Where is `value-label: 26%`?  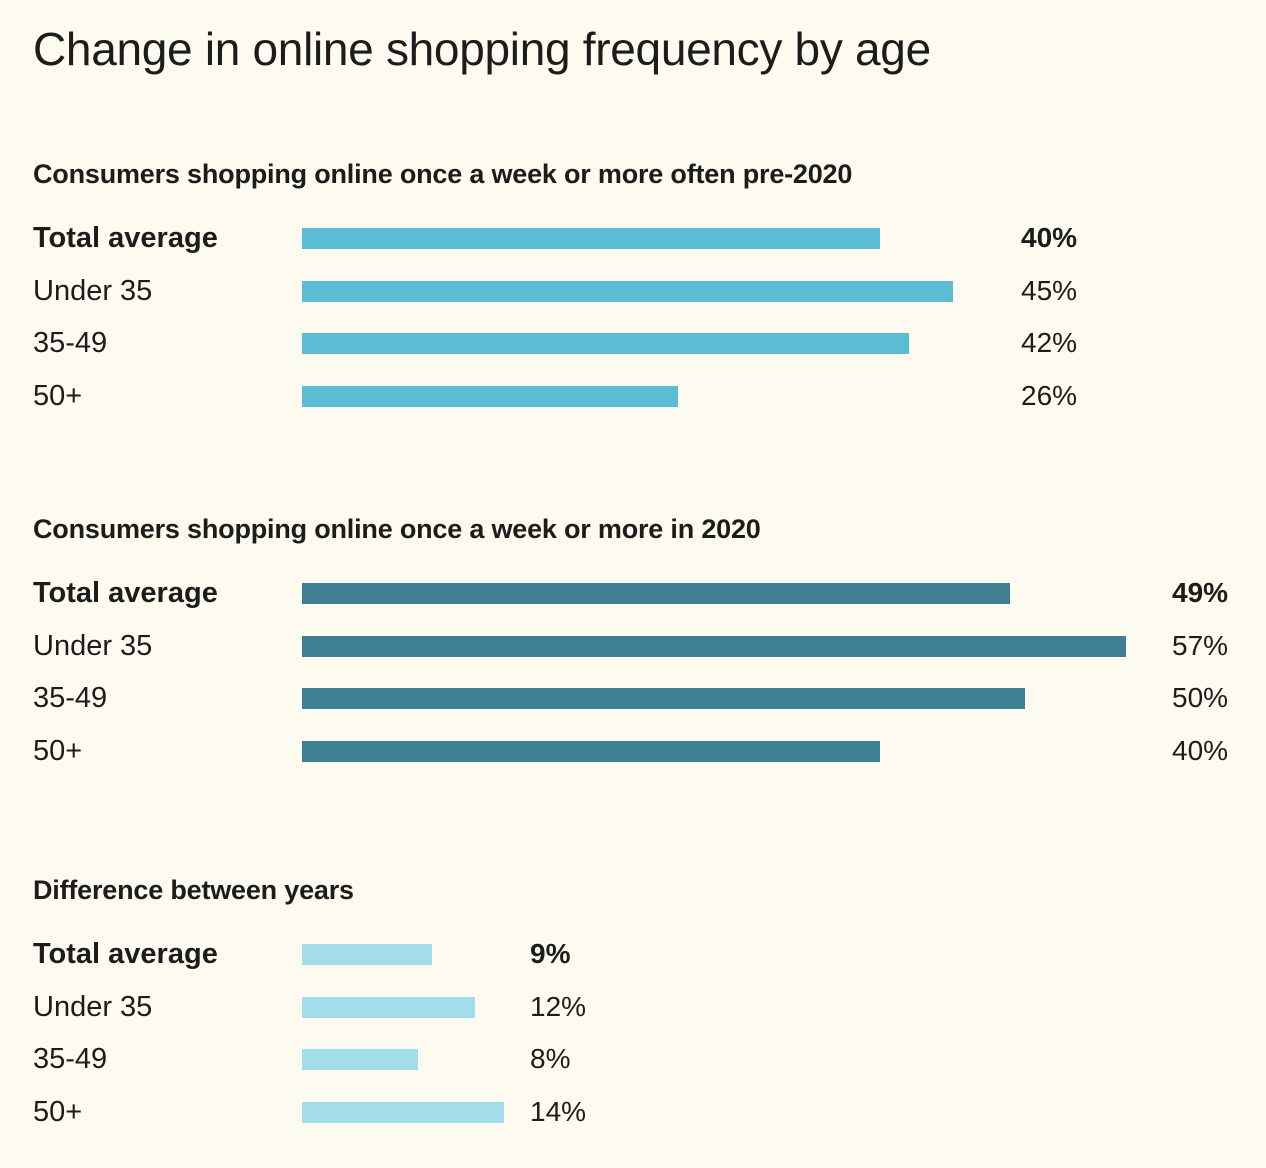
value-label: 26% is located at coordinates (1049, 395).